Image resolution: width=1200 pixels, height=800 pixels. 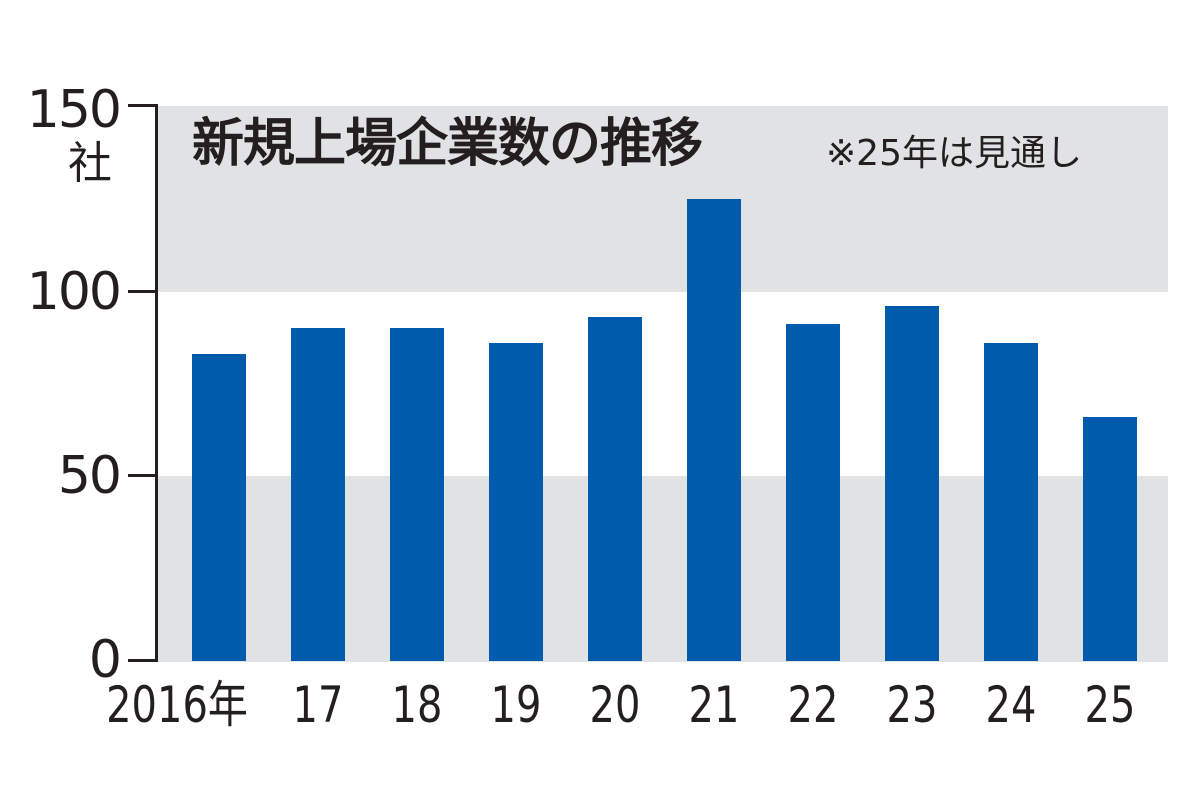 What do you see at coordinates (74, 292) in the screenshot?
I see `y-label-100: 100` at bounding box center [74, 292].